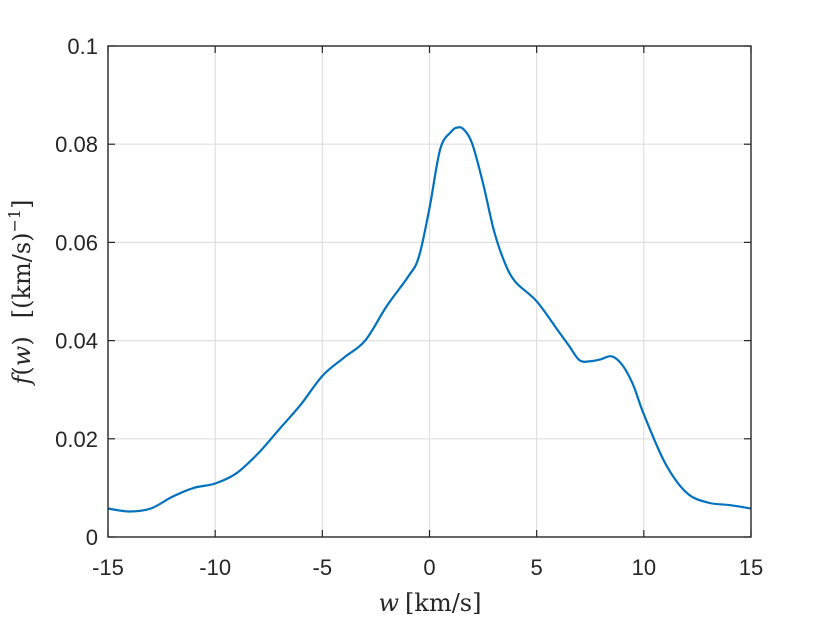 Image resolution: width=830 pixels, height=623 pixels. What do you see at coordinates (76, 341) in the screenshot?
I see `y-tick-label: 0.04` at bounding box center [76, 341].